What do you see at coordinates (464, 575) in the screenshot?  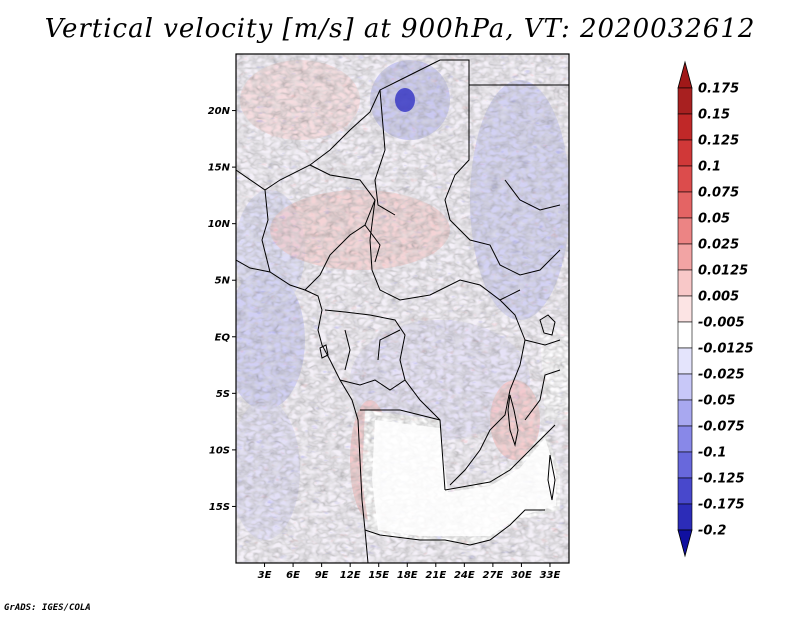 I see `lon-tick-label: 24E` at bounding box center [464, 575].